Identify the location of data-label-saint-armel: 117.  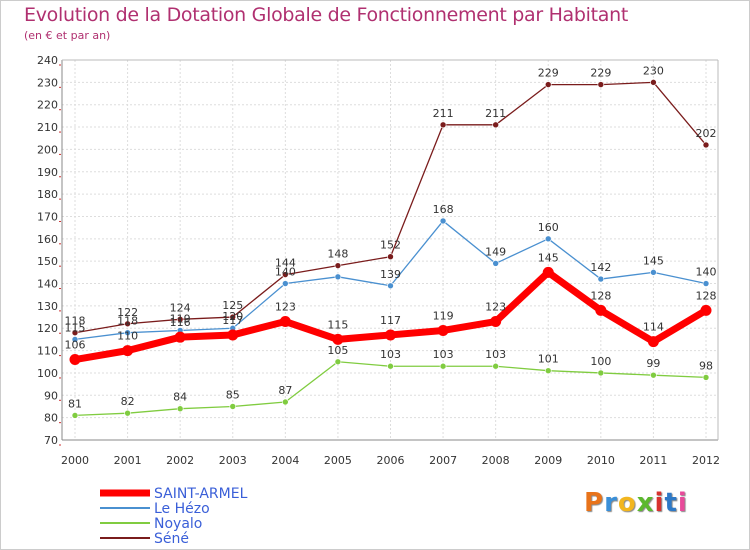
(390, 320).